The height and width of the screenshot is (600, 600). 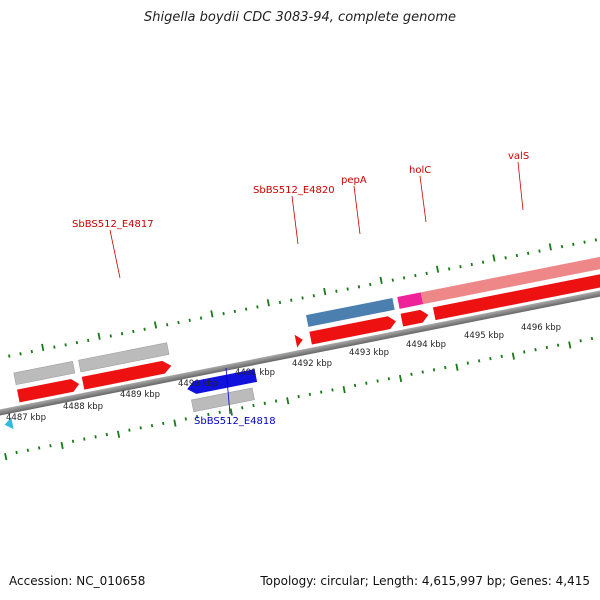 I want to click on cds-arrow-small, so click(x=299, y=340).